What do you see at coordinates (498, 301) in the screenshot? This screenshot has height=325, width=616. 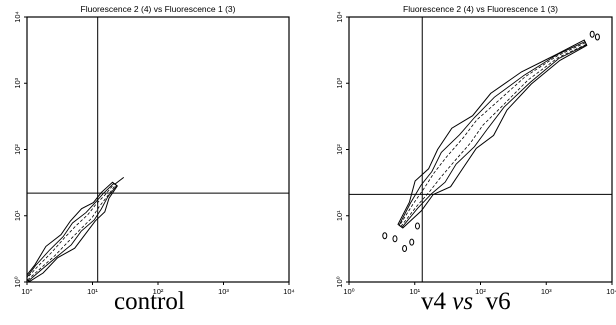 I see `caption-sample-b: v6` at bounding box center [498, 301].